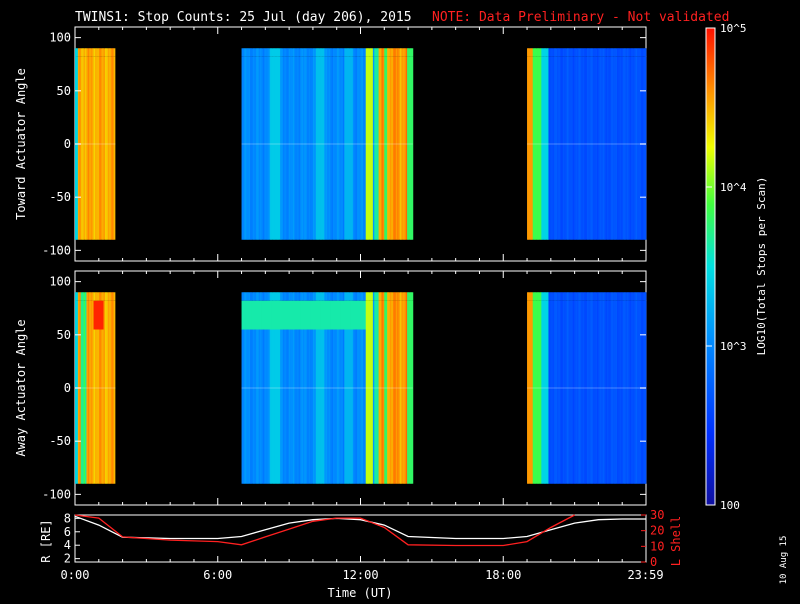 The height and width of the screenshot is (604, 800). I want to click on y-tick-label: 50, so click(64, 91).